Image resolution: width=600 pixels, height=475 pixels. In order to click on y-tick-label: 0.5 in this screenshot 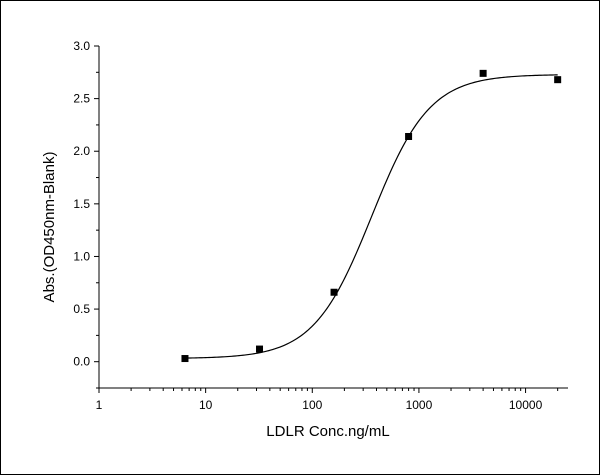, I will do `click(81, 309)`.